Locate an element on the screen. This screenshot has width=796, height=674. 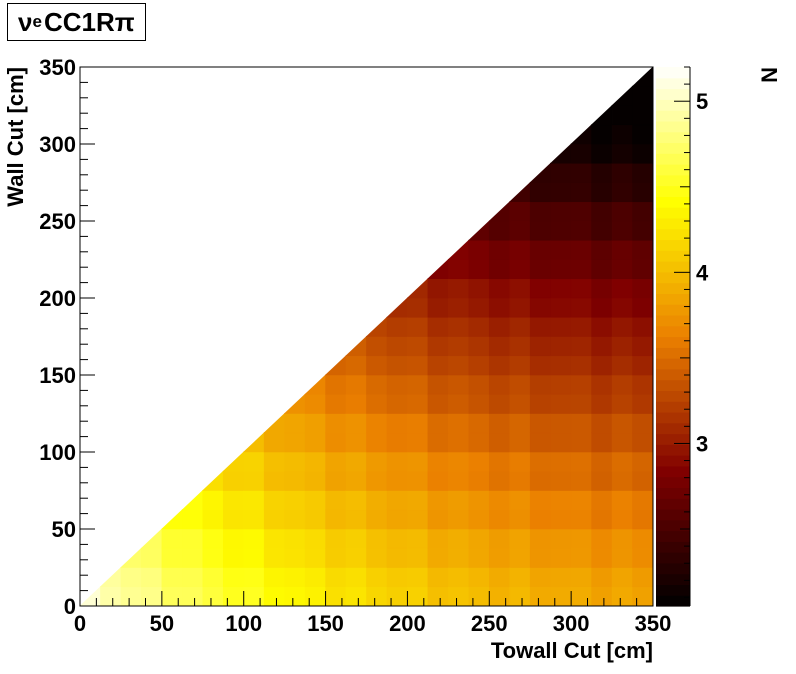
y-tick-label: 100 is located at coordinates (57, 452).